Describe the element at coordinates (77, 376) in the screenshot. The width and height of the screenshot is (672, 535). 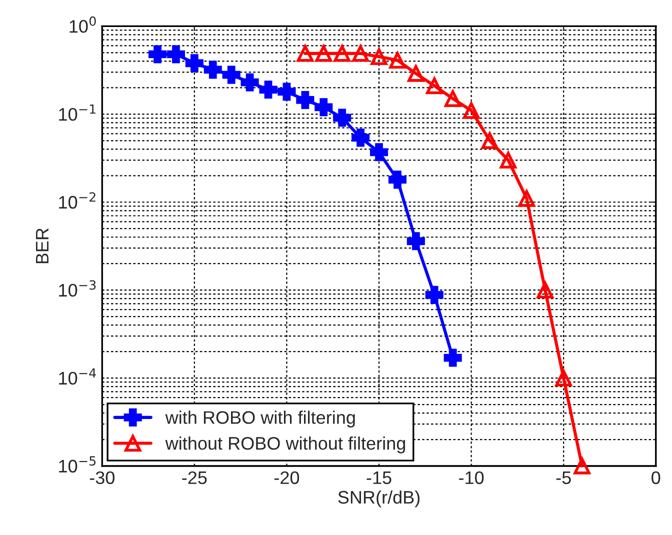
I see `y-tick-label: 10$^{−4}$` at that location.